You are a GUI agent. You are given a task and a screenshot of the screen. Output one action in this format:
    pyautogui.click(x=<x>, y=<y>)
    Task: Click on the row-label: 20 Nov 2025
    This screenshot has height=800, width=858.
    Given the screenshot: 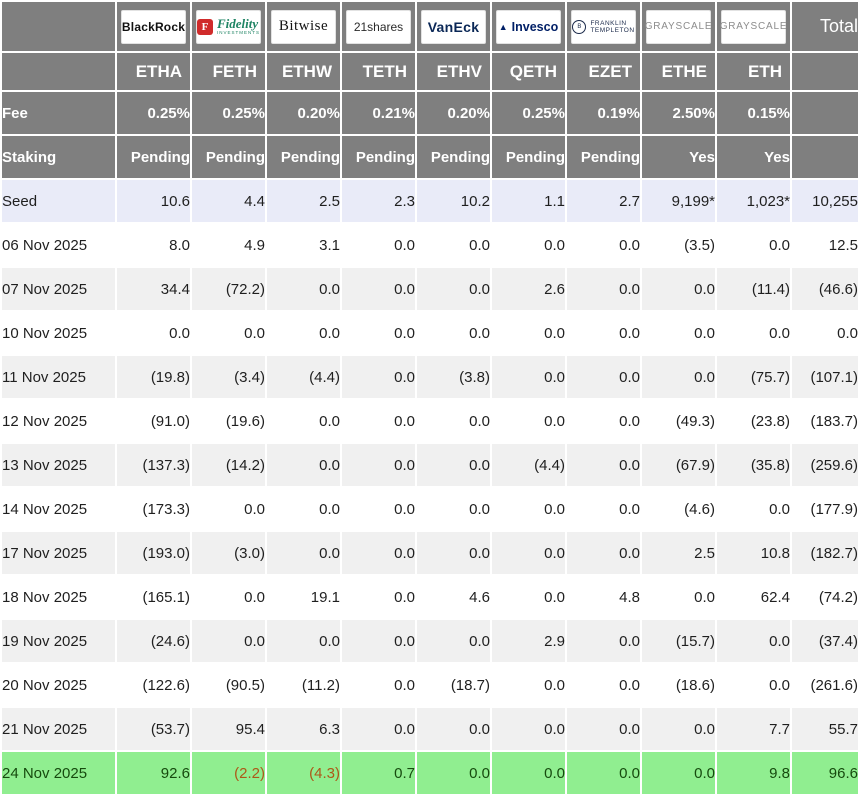 What is the action you would take?
    pyautogui.click(x=58, y=685)
    